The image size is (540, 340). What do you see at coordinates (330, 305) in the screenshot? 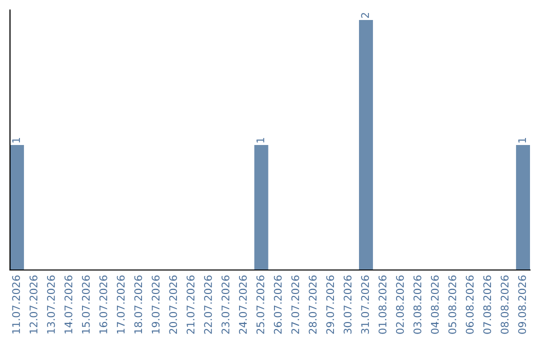
I see `x-tick-label: 29.07.2026` at bounding box center [330, 305].